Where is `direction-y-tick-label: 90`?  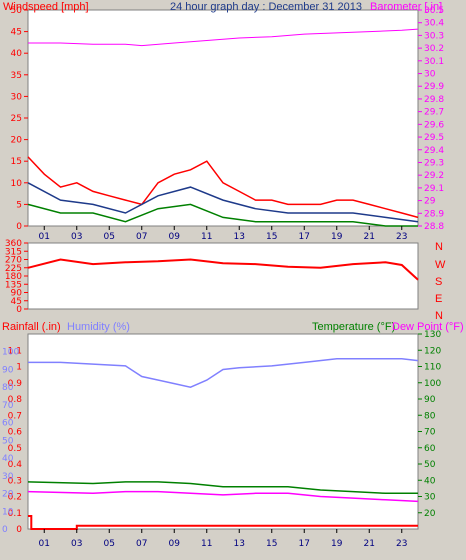
direction-y-tick-label: 90 is located at coordinates (17, 294).